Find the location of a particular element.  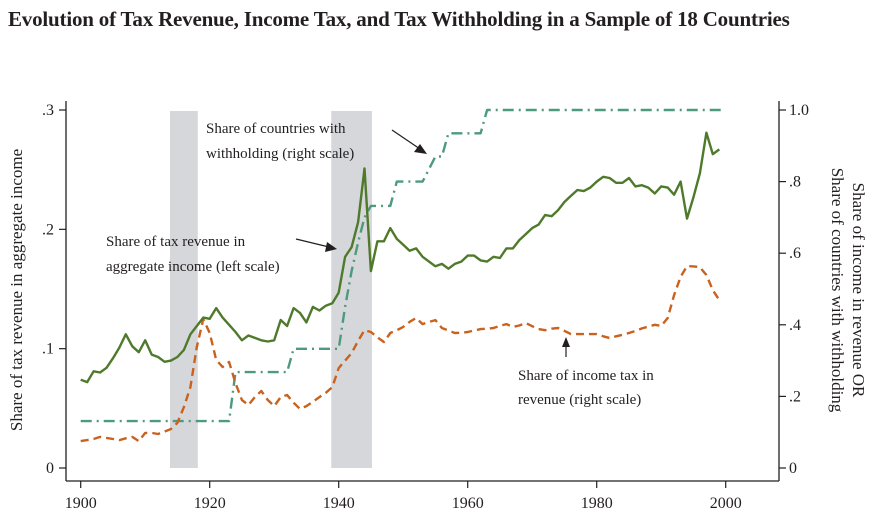

annotation-withholding-arrowhead is located at coordinates (420, 149).